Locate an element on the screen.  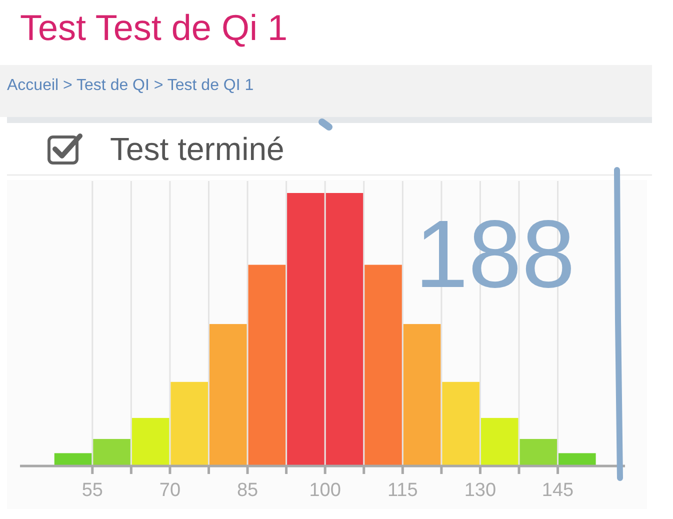
x-tick-label: 70 is located at coordinates (170, 490).